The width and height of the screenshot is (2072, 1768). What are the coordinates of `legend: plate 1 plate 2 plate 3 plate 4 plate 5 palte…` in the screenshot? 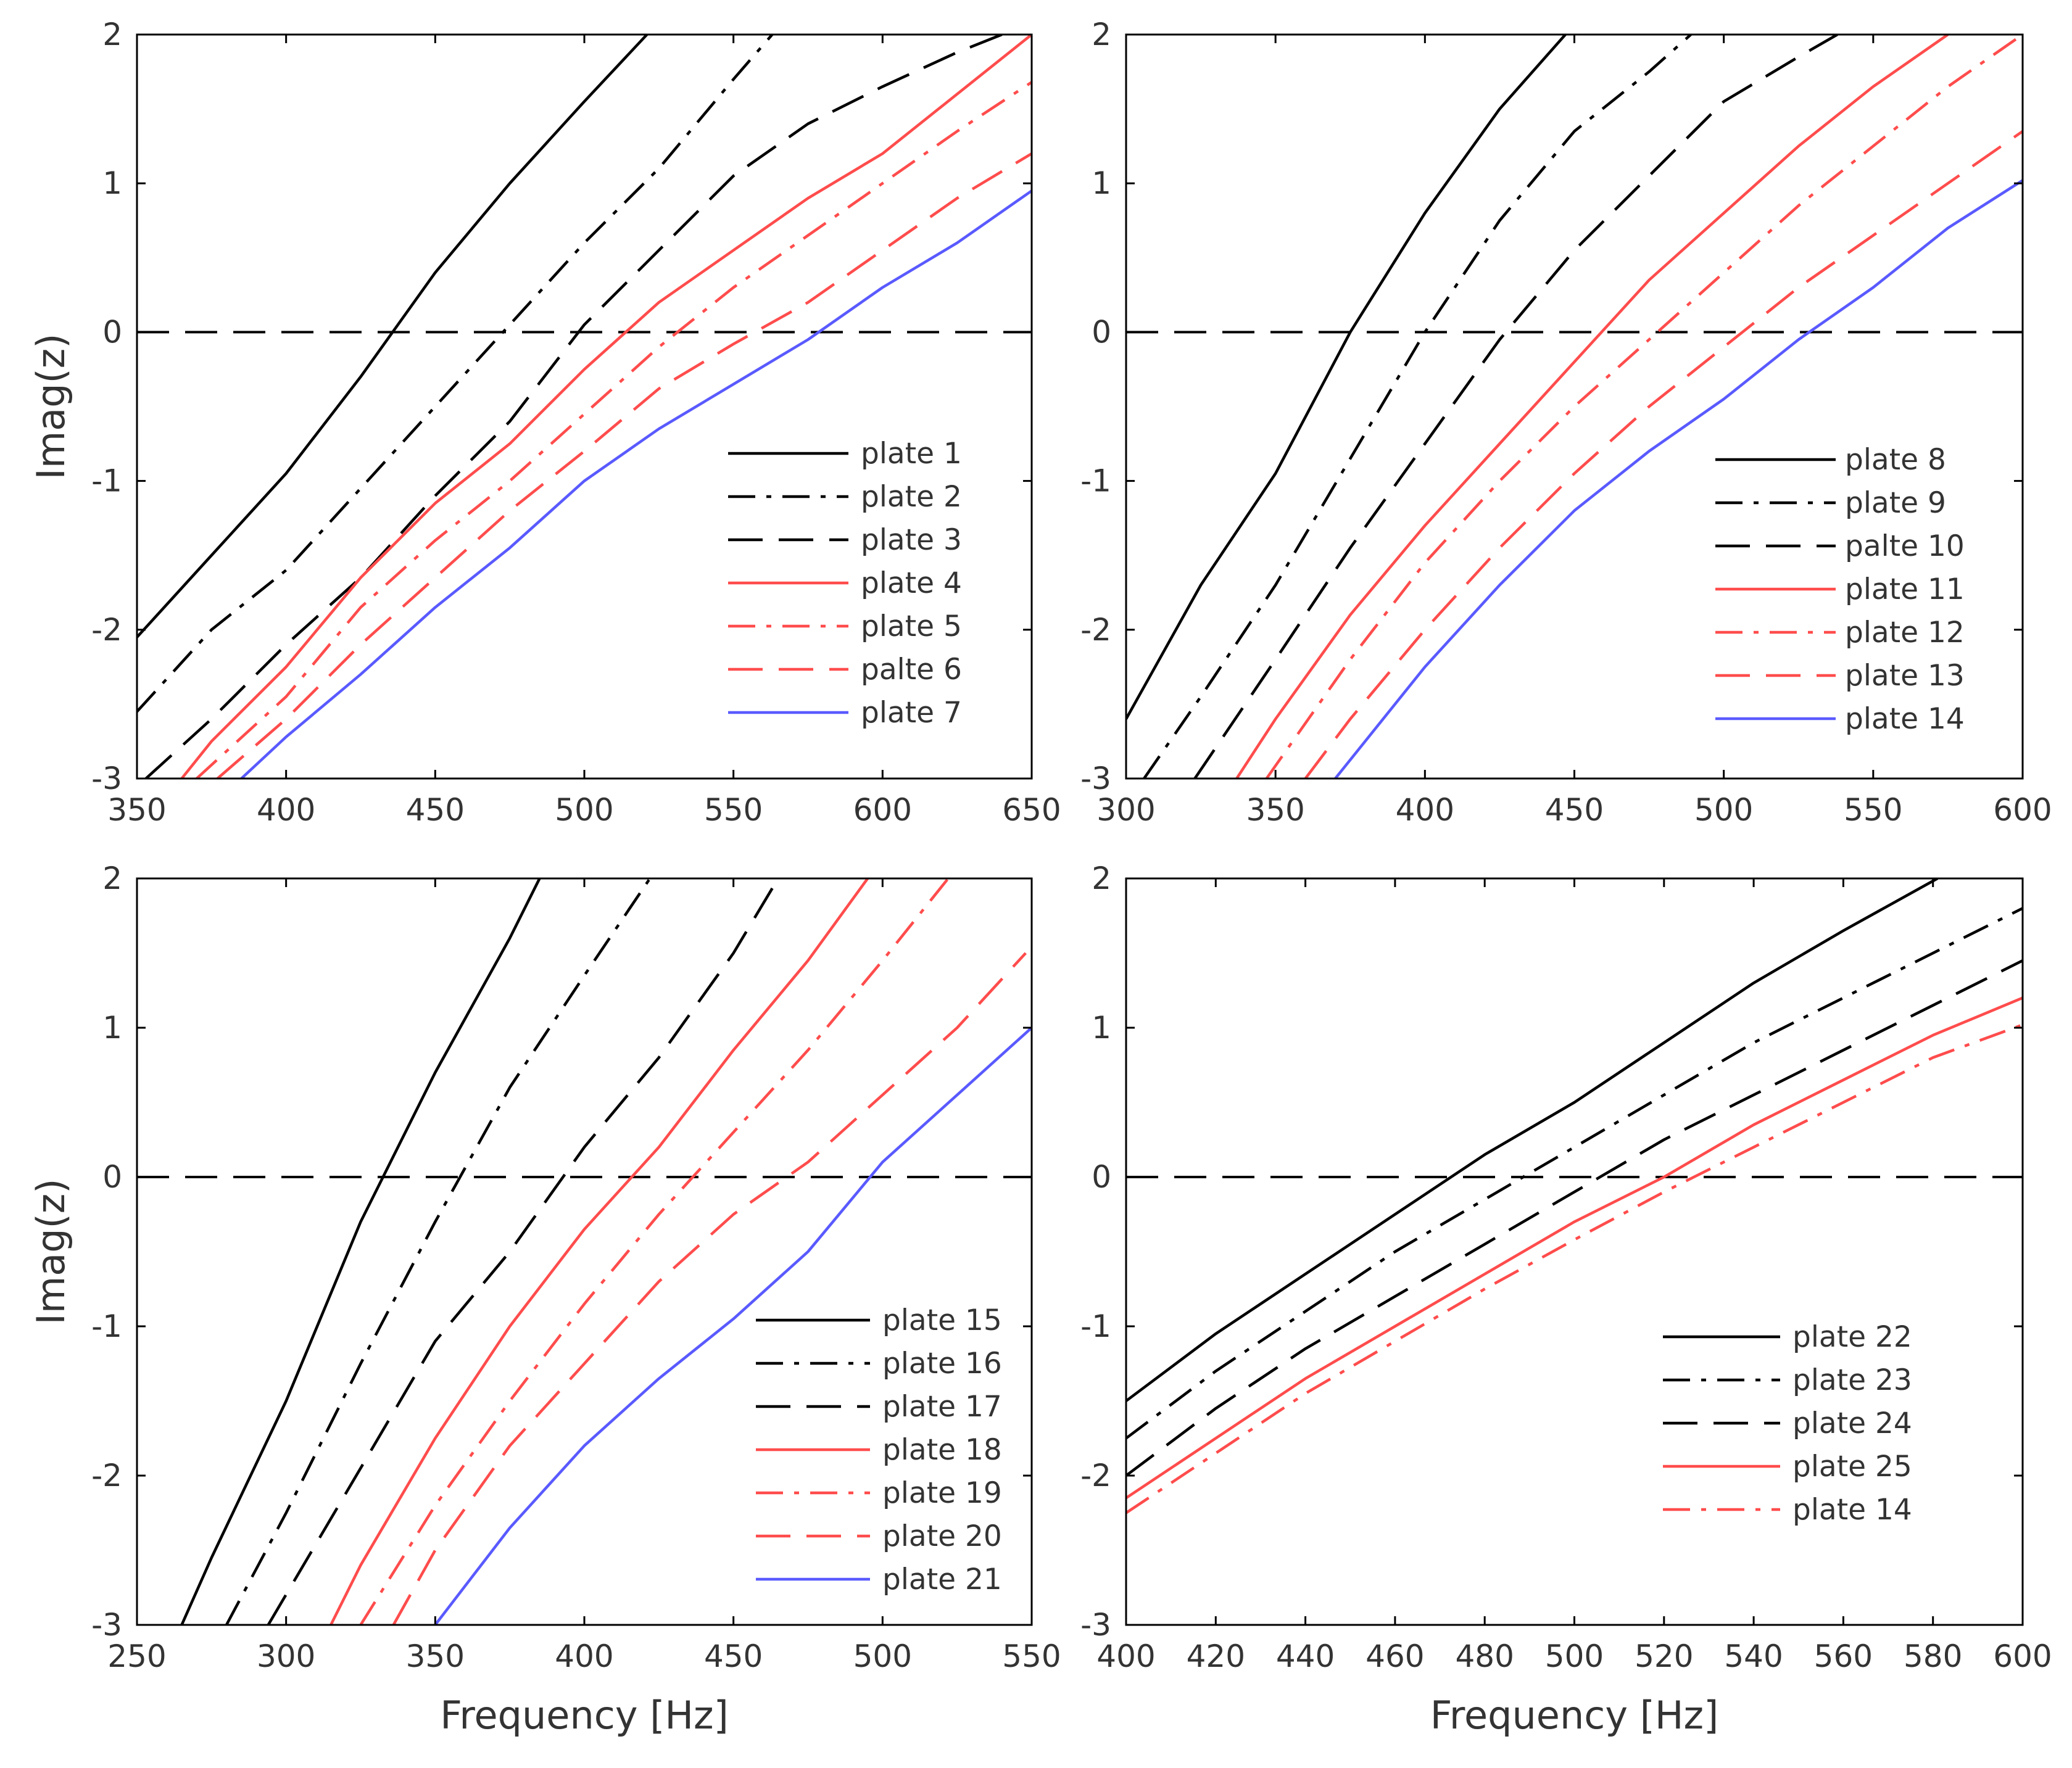 It's located at (845, 583).